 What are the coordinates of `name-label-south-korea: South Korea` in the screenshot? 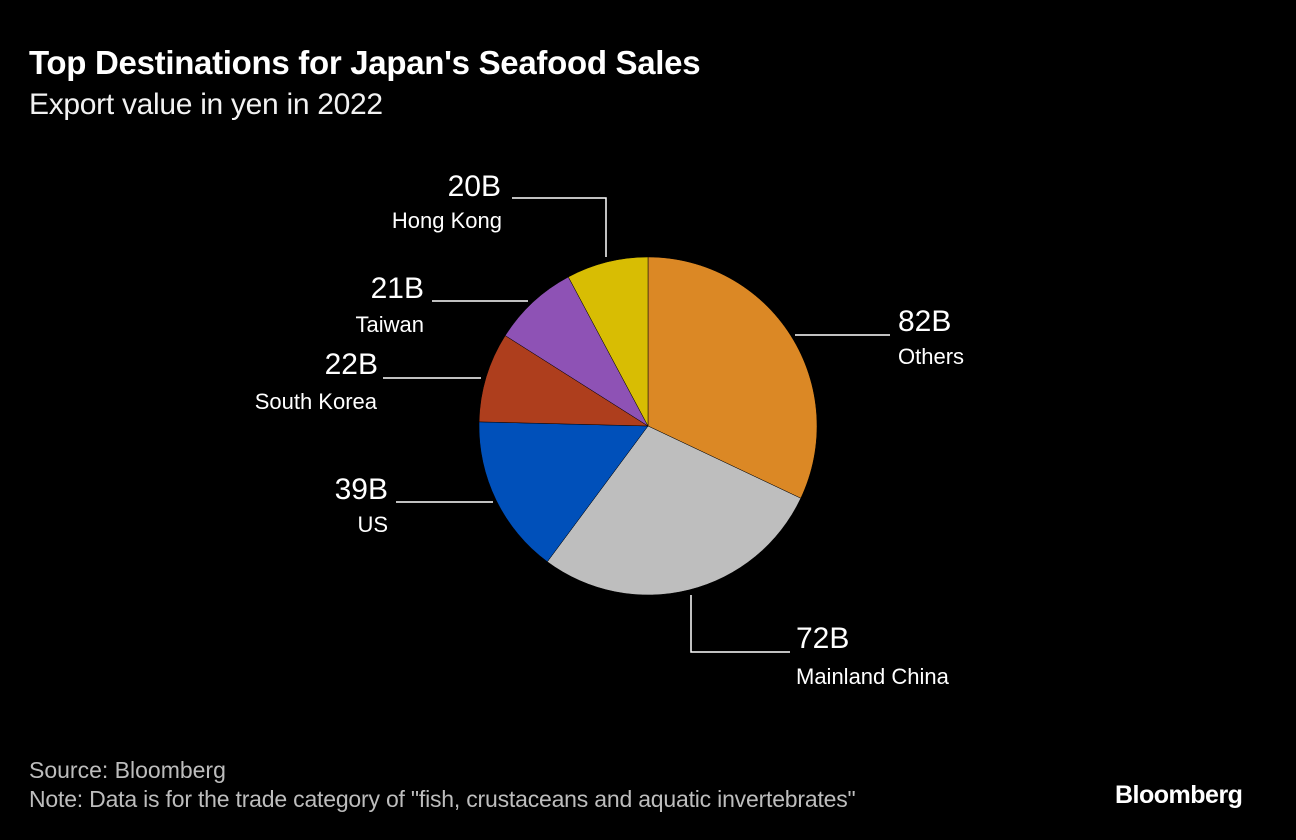 It's located at (316, 401).